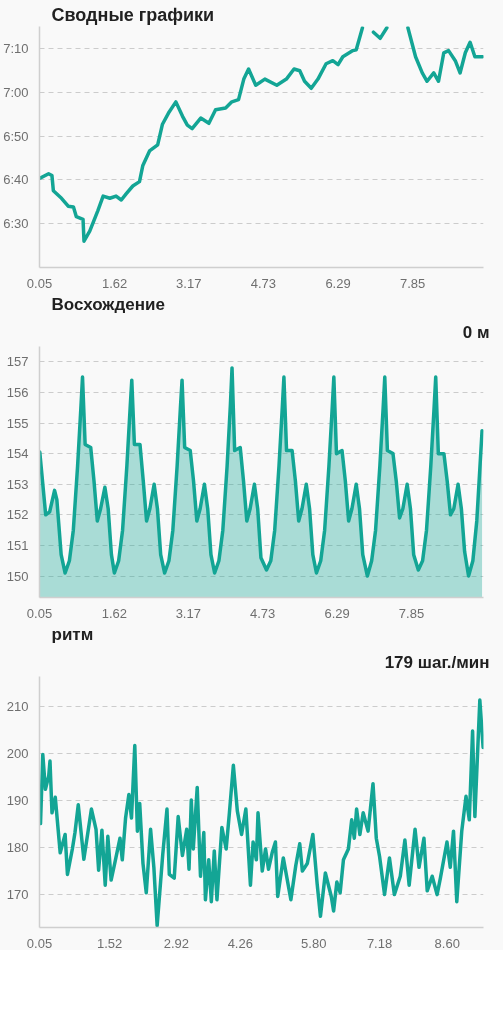  What do you see at coordinates (437, 662) in the screenshot?
I see `chart-subtitle: 179 шаг./мин` at bounding box center [437, 662].